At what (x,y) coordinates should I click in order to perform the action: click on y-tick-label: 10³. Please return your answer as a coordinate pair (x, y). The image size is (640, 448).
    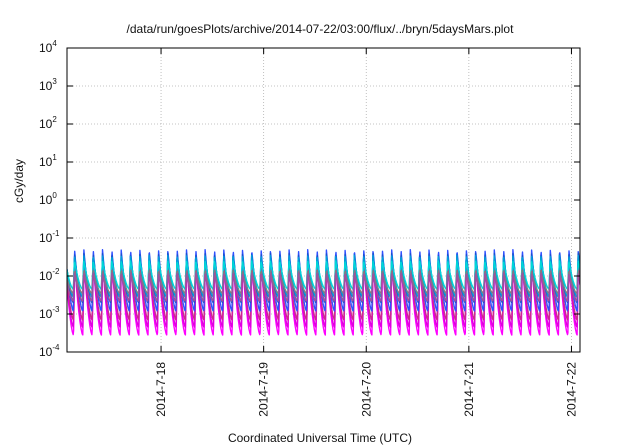
    Looking at the image, I should click on (48, 85).